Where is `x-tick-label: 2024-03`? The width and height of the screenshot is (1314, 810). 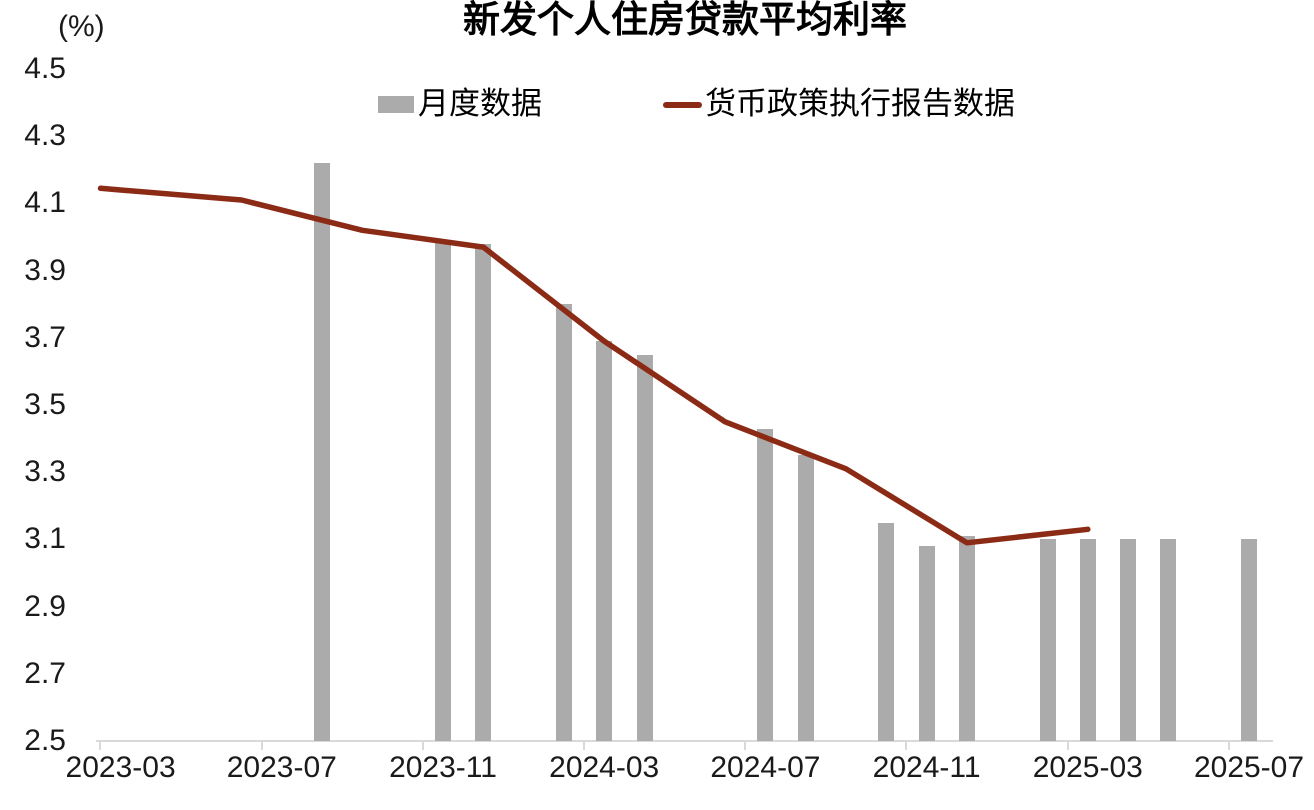
x-tick-label: 2024-03 is located at coordinates (604, 767).